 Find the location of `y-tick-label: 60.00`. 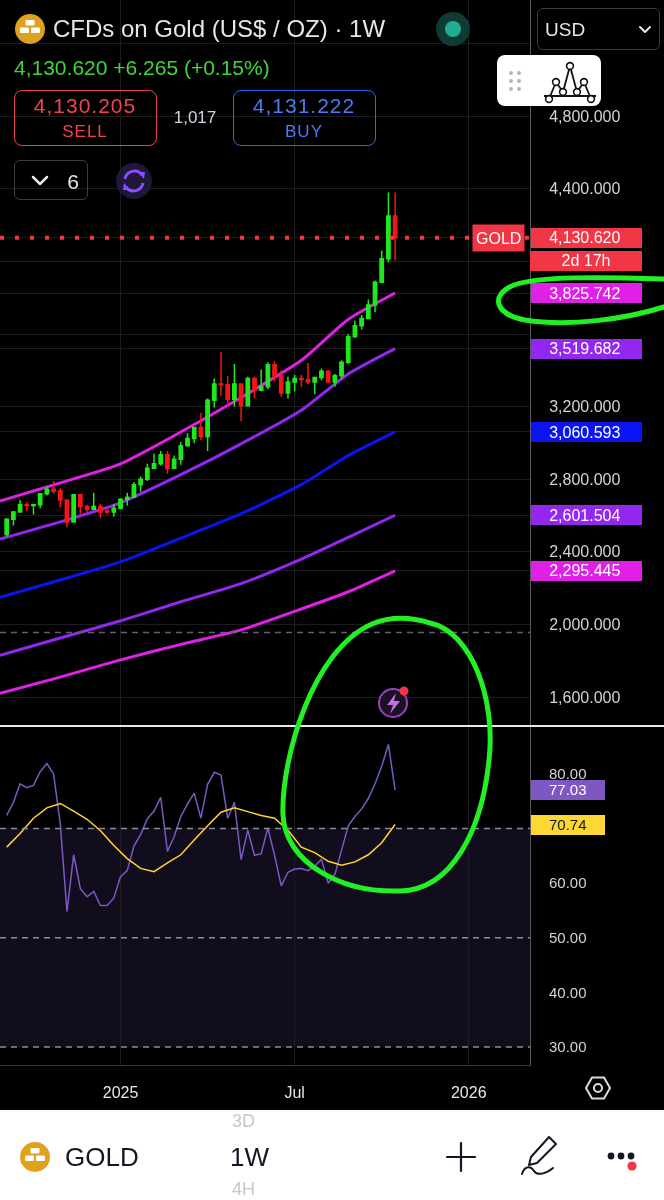

y-tick-label: 60.00 is located at coordinates (568, 883).